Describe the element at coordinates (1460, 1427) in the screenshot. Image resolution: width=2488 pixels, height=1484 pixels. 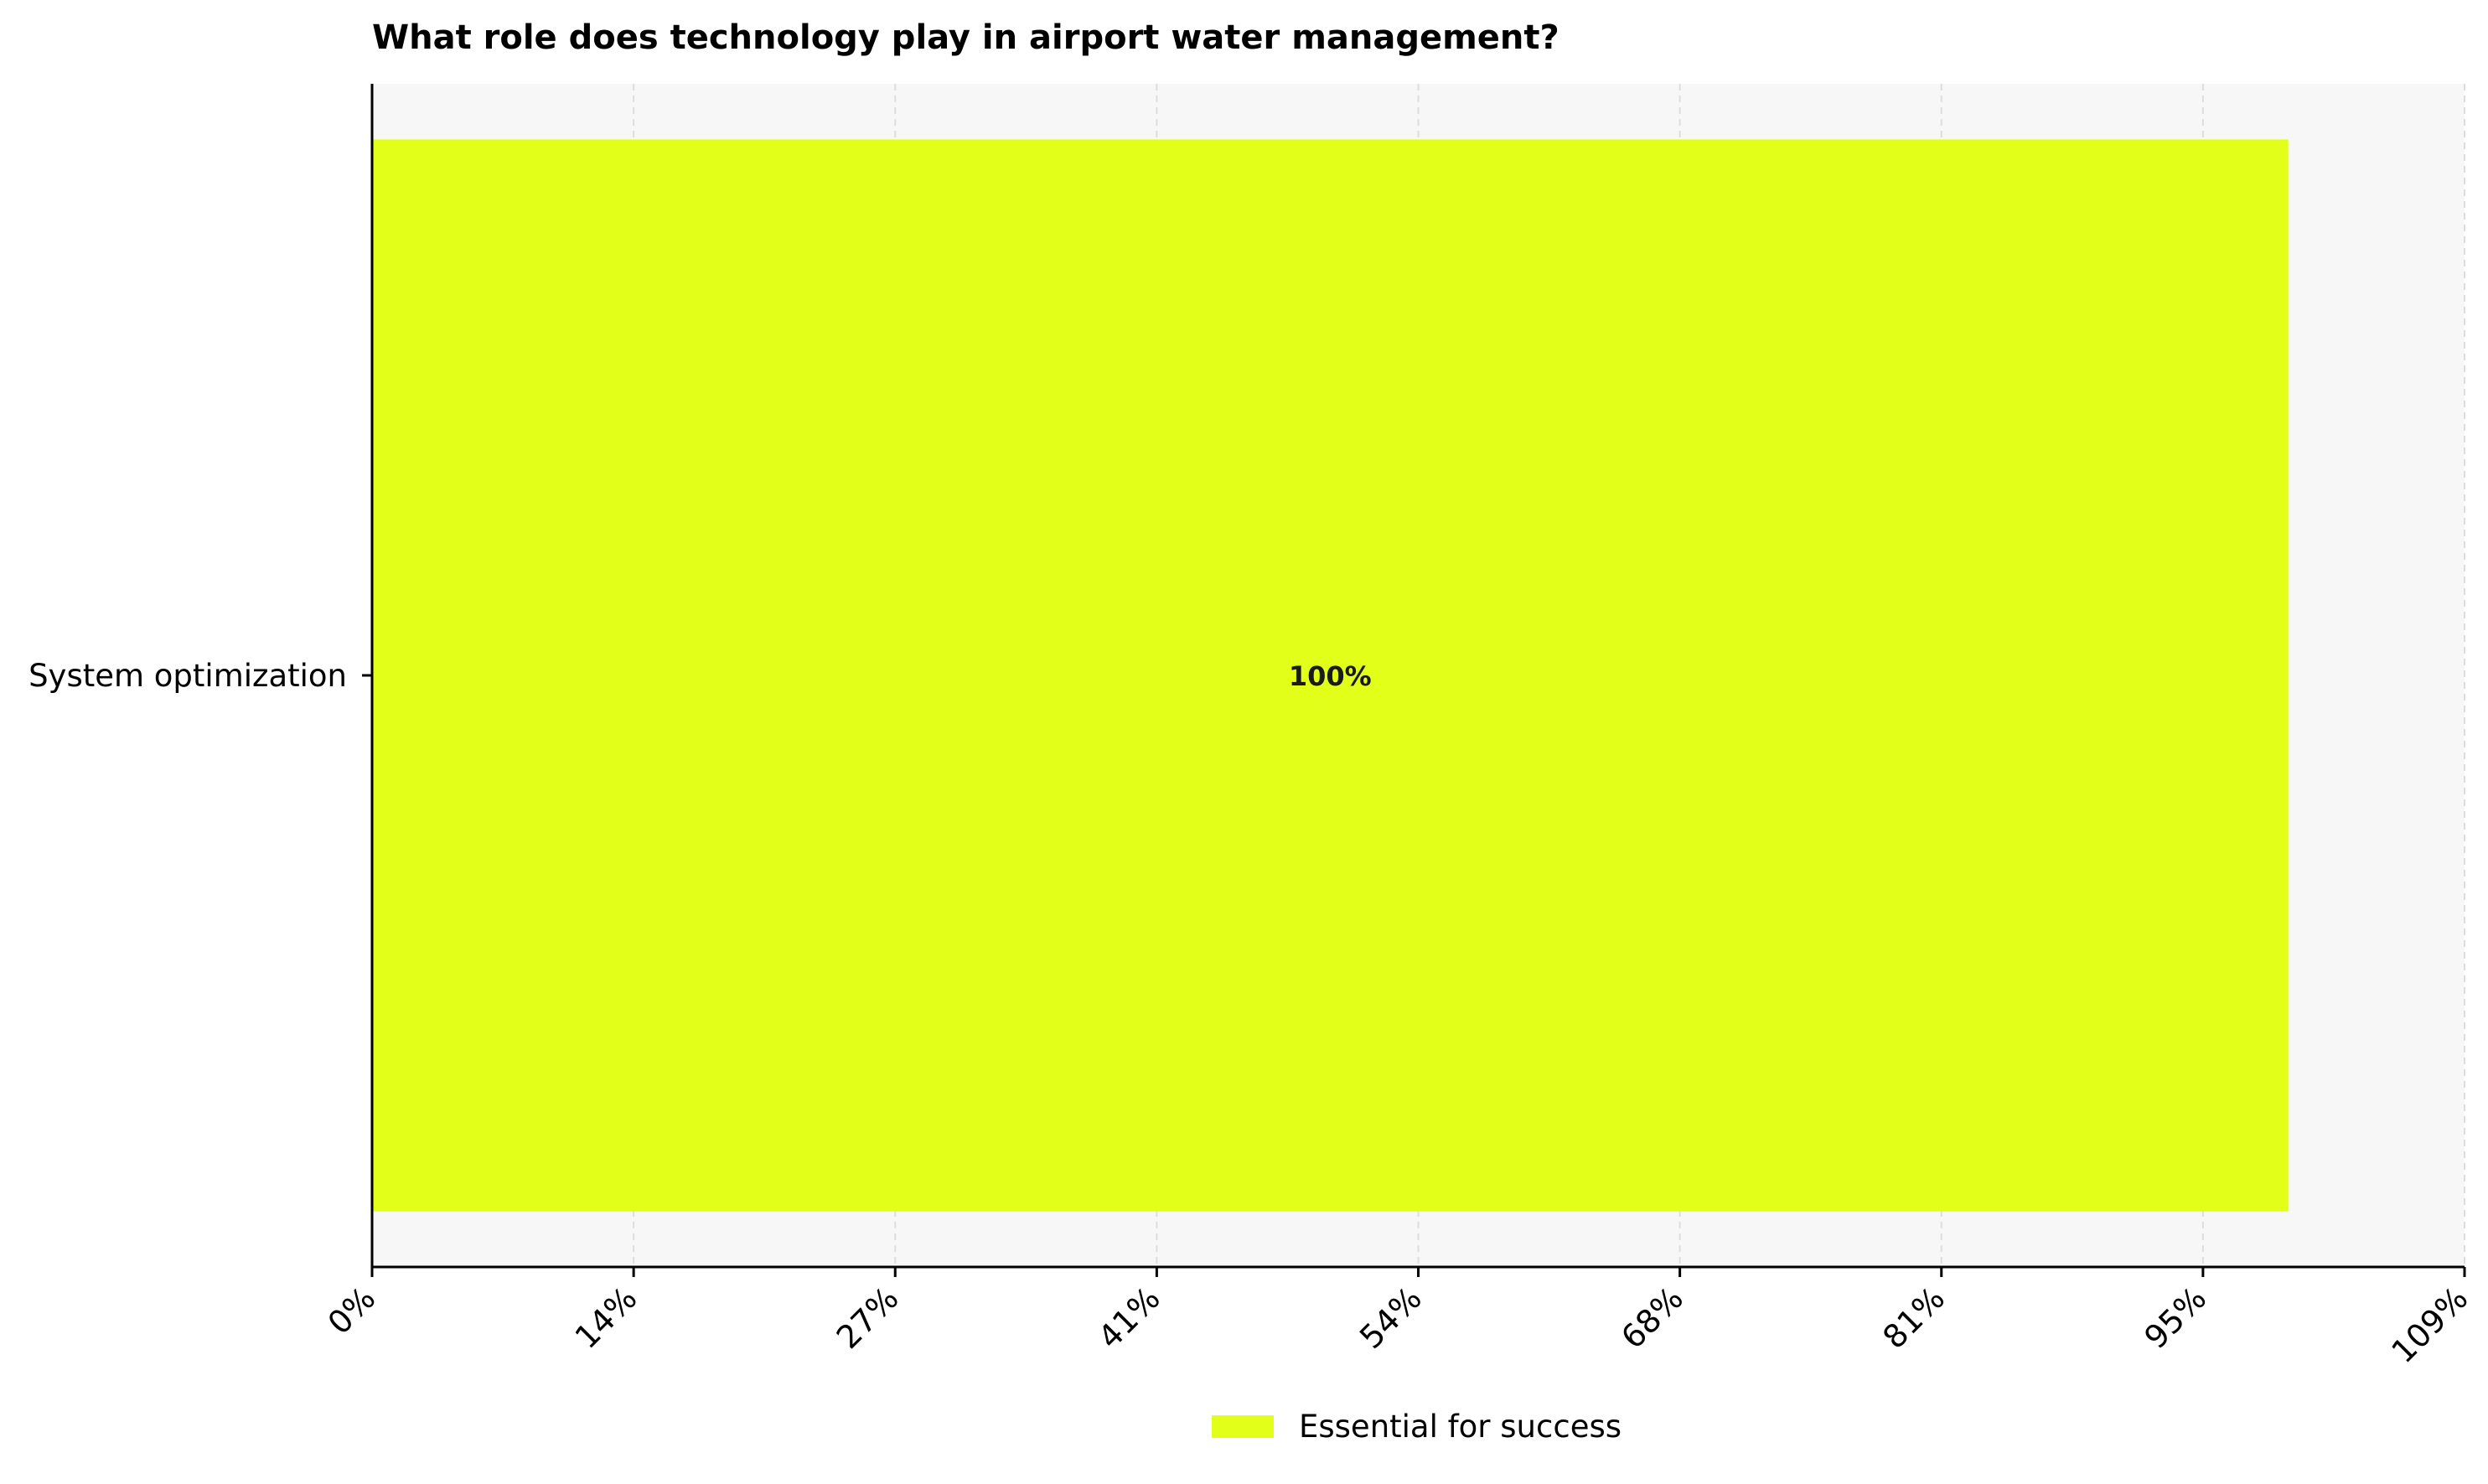
I see `legend-label: Essential for success` at that location.